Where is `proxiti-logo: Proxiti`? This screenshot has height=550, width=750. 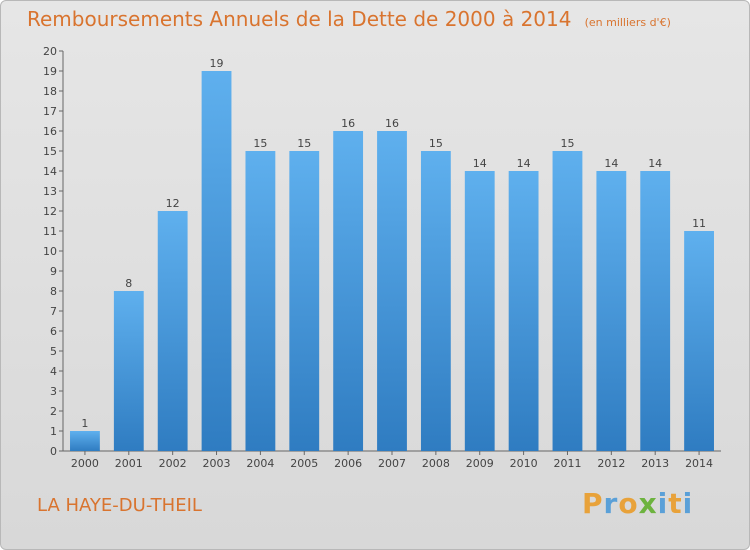
proxiti-logo: Proxiti is located at coordinates (637, 503).